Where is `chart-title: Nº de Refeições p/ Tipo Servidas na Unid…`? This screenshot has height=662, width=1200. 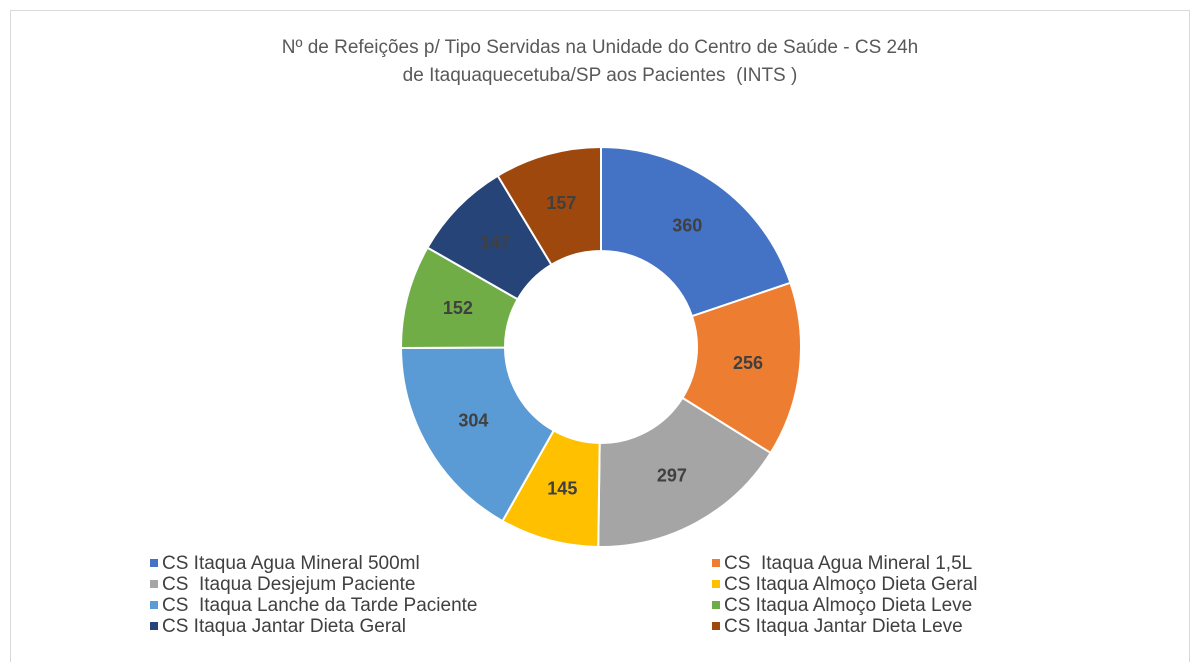 chart-title: Nº de Refeições p/ Tipo Servidas na Unid… is located at coordinates (600, 47).